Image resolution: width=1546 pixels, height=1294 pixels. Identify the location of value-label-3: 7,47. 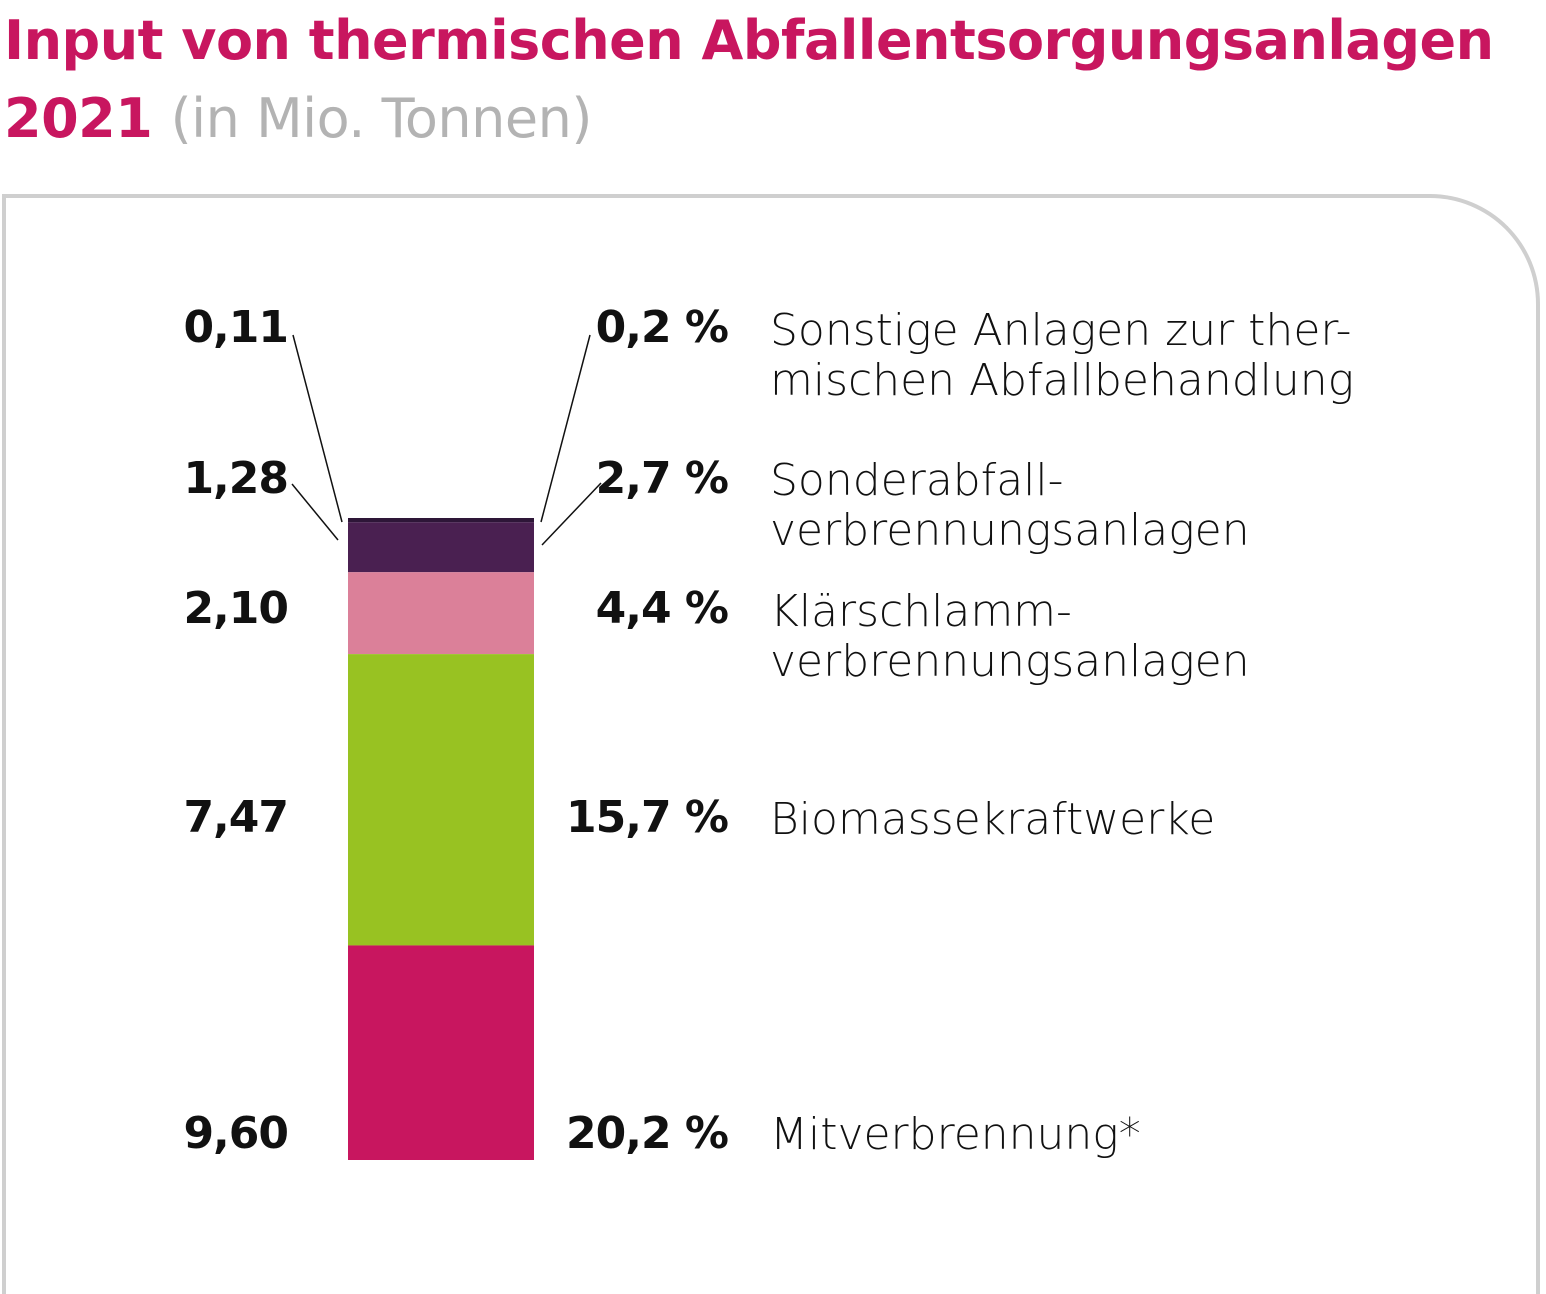
(236, 817).